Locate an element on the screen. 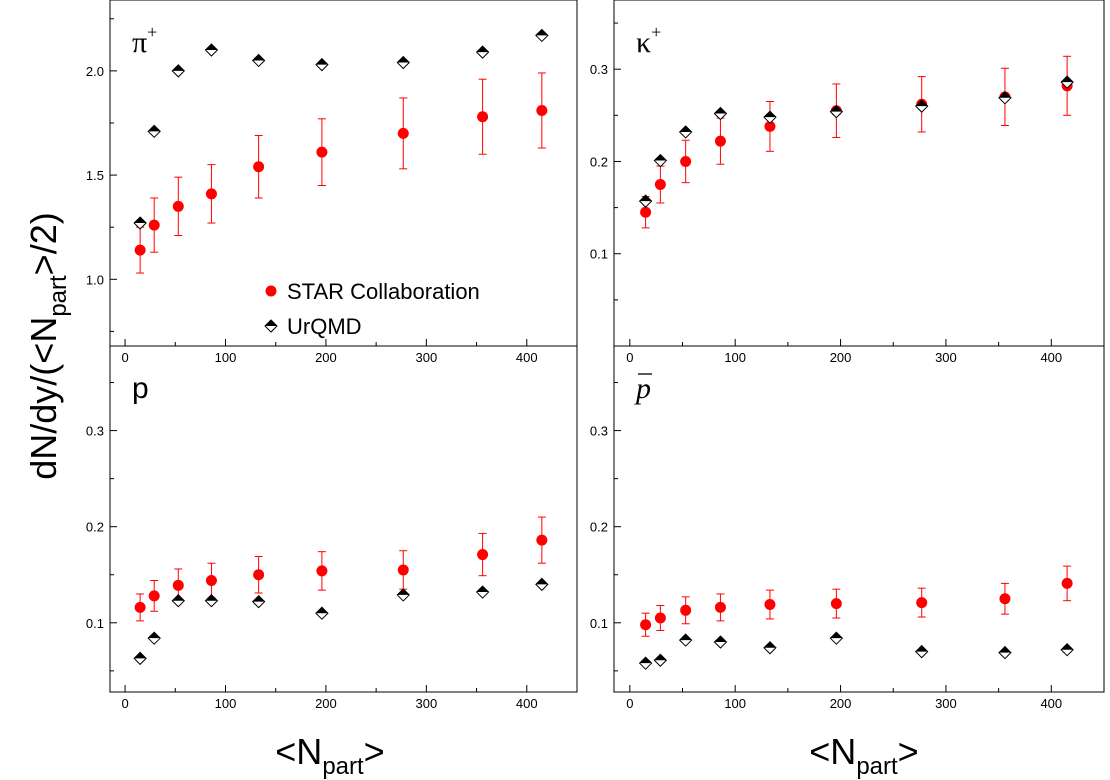  x-tick-label-antiproton-100: 100 is located at coordinates (735, 703).